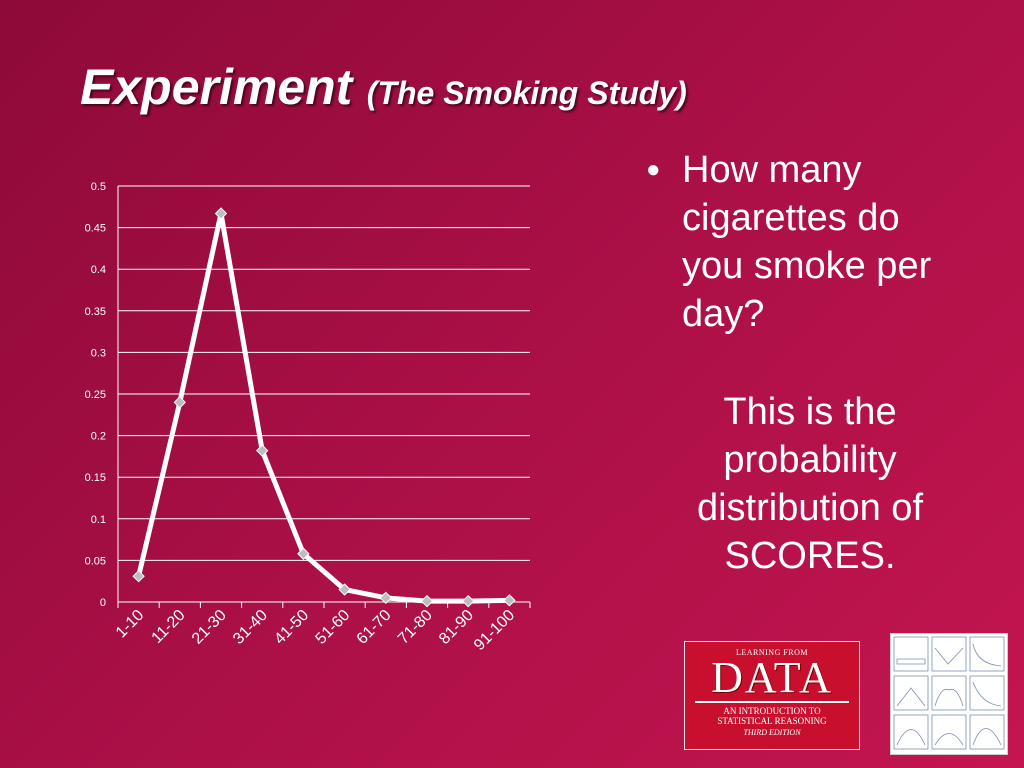  Describe the element at coordinates (98, 520) in the screenshot. I see `y-tick-label: 0.1` at that location.